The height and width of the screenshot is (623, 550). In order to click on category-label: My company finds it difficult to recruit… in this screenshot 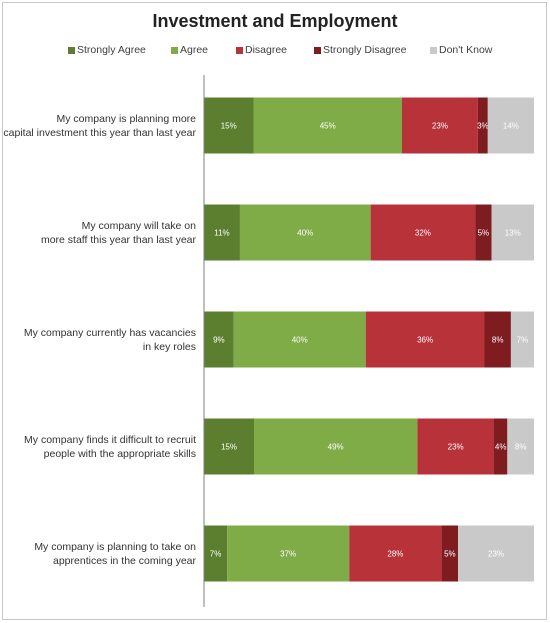, I will do `click(98, 447)`.